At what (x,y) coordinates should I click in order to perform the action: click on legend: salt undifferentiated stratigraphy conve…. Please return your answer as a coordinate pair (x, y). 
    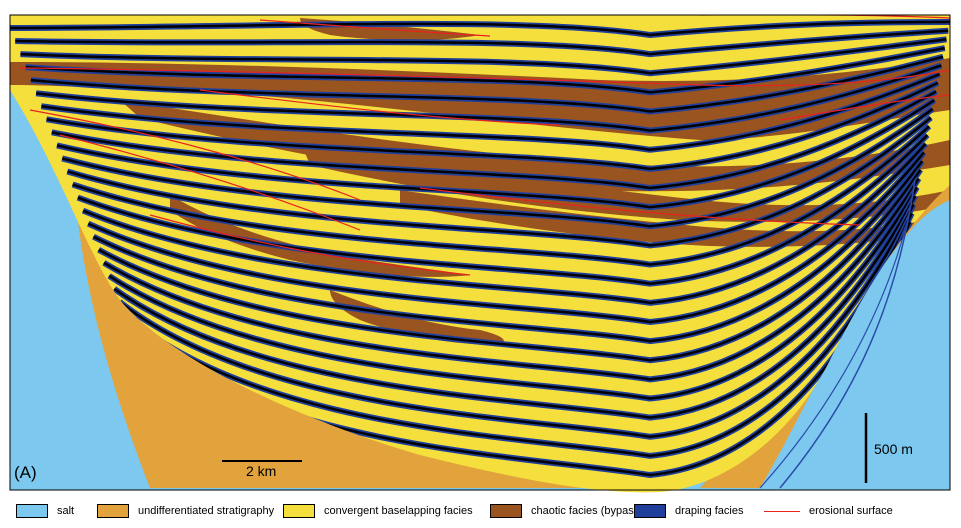
    Looking at the image, I should click on (480, 512).